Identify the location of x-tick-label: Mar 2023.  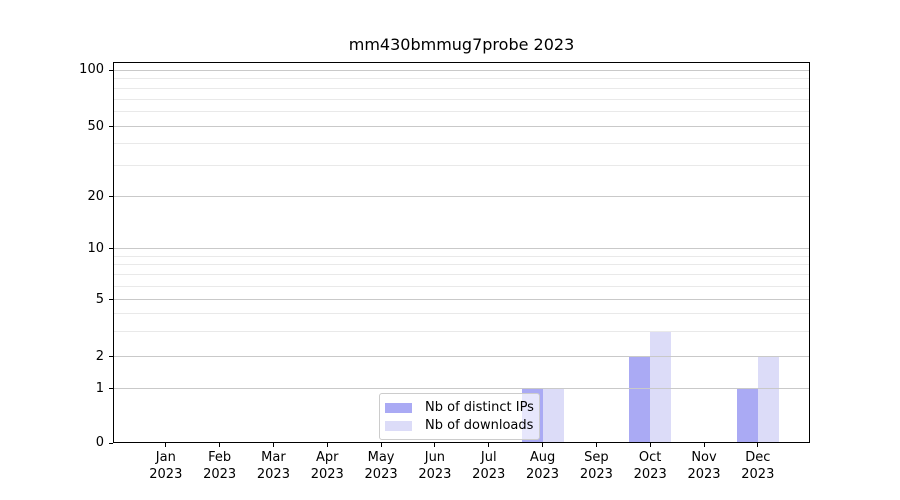
(273, 466).